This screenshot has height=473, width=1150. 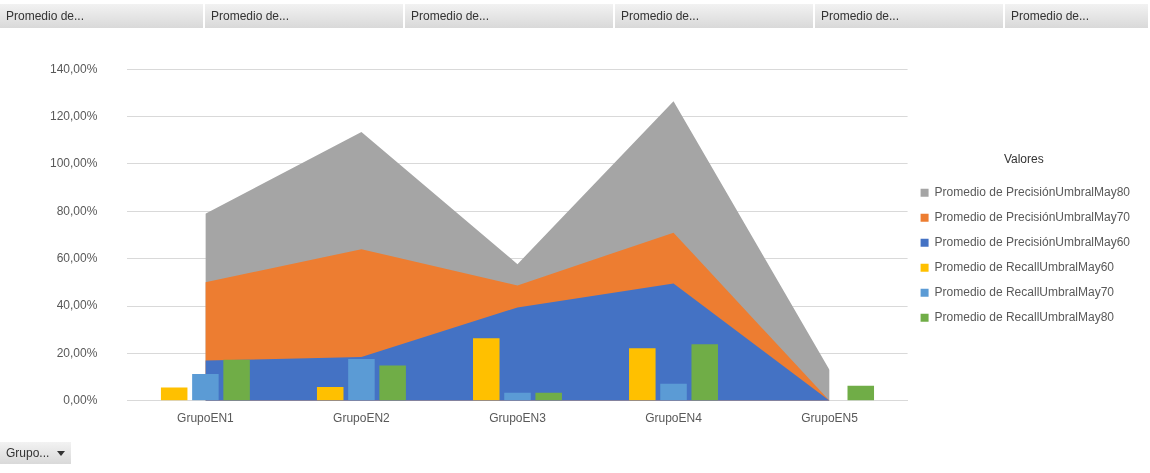 I want to click on x-tick-label: GrupoEN2, so click(x=362, y=418).